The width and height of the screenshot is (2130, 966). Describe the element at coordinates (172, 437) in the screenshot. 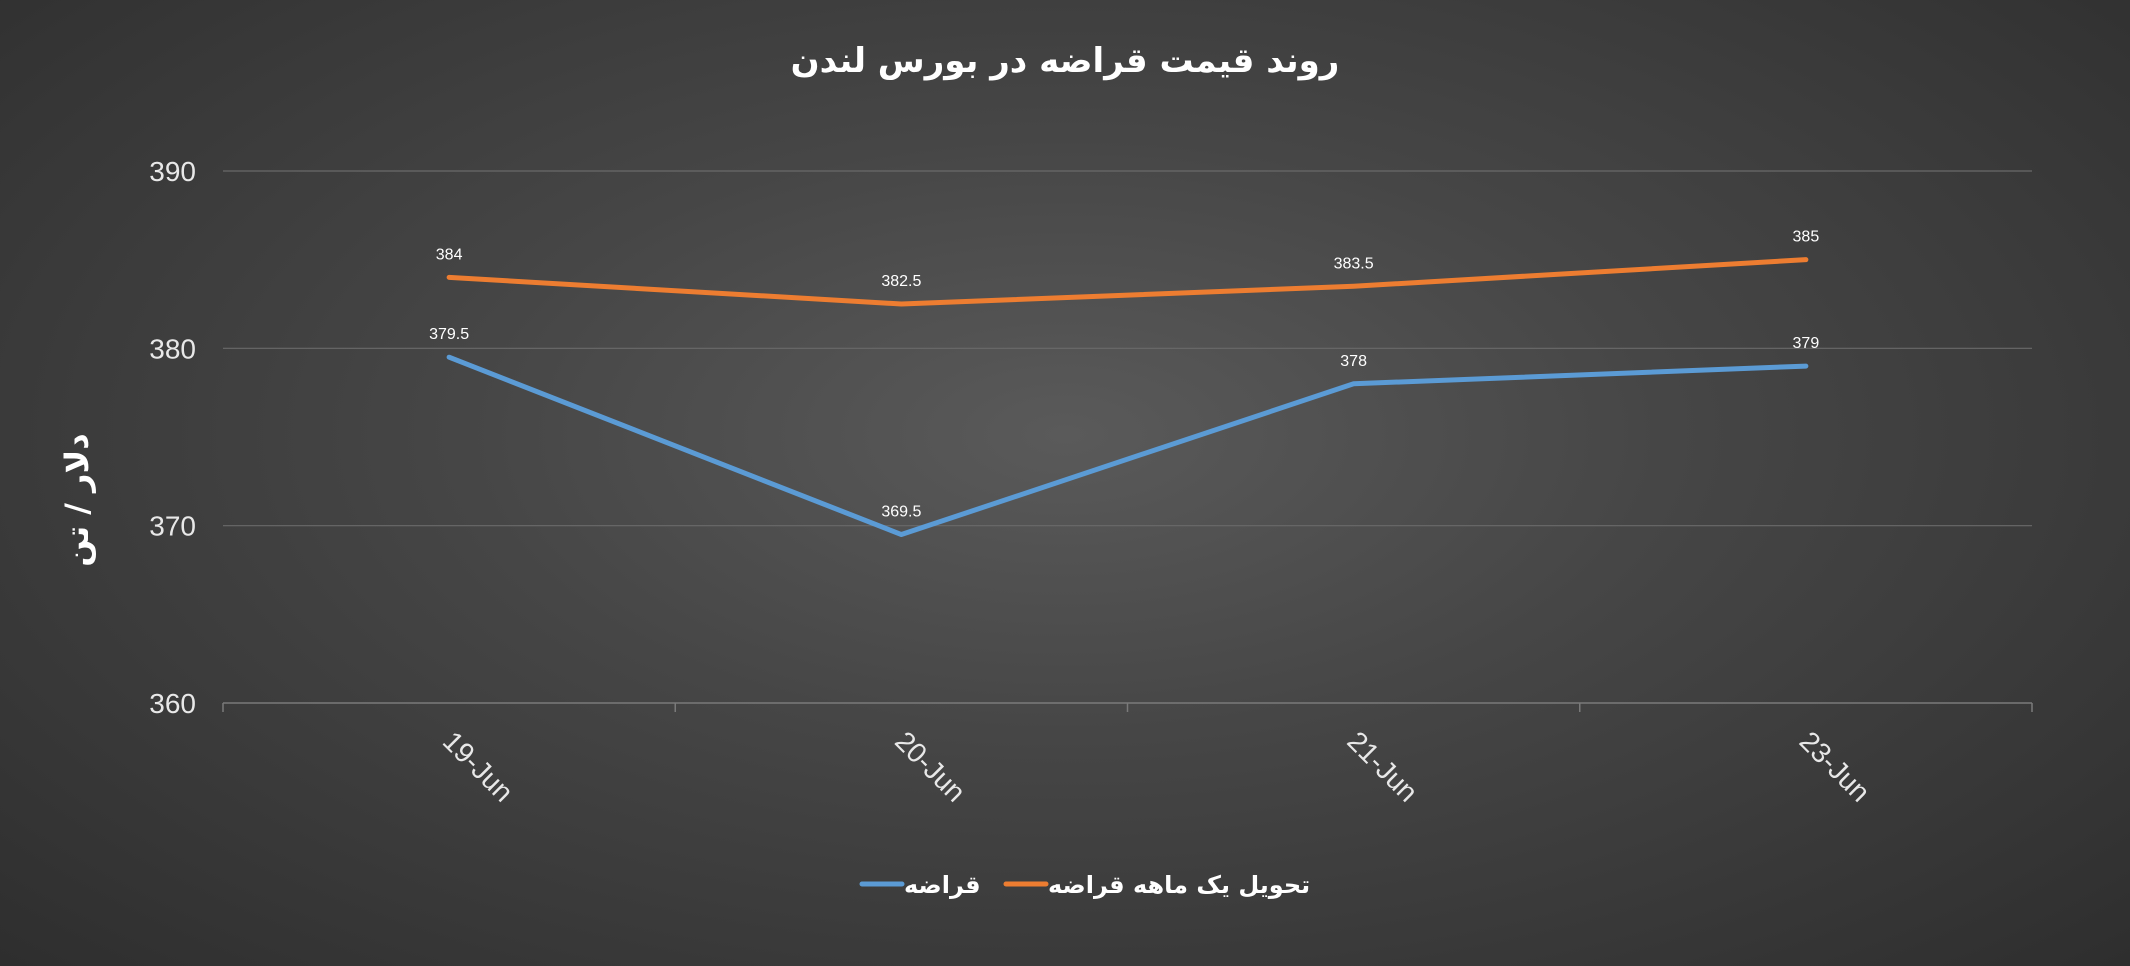

I see `y-axis-ticks: 360 370 380 390` at that location.